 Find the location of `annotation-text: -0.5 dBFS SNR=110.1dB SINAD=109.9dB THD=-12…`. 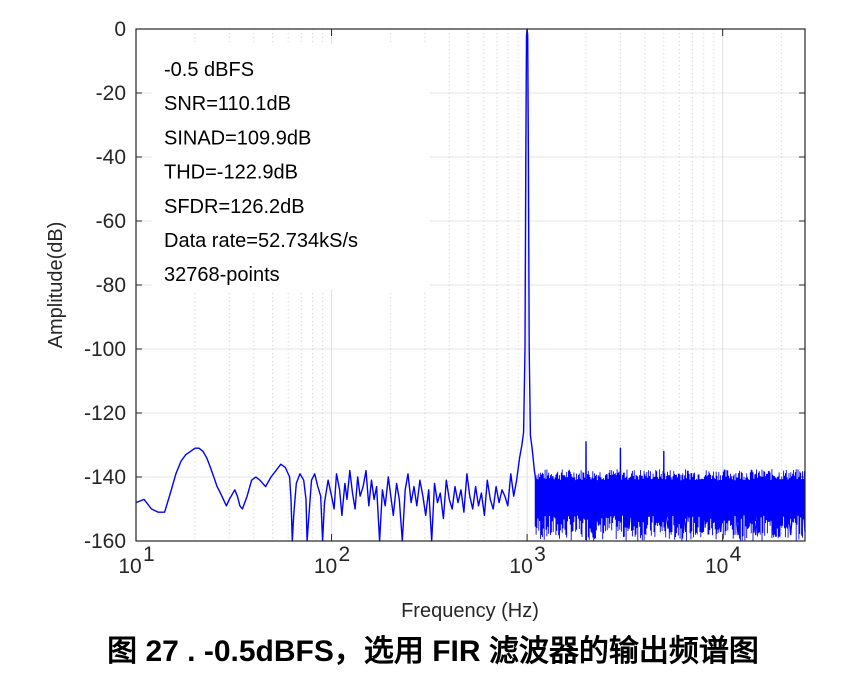

annotation-text: -0.5 dBFS SNR=110.1dB SINAD=109.9dB THD=-12… is located at coordinates (261, 172).